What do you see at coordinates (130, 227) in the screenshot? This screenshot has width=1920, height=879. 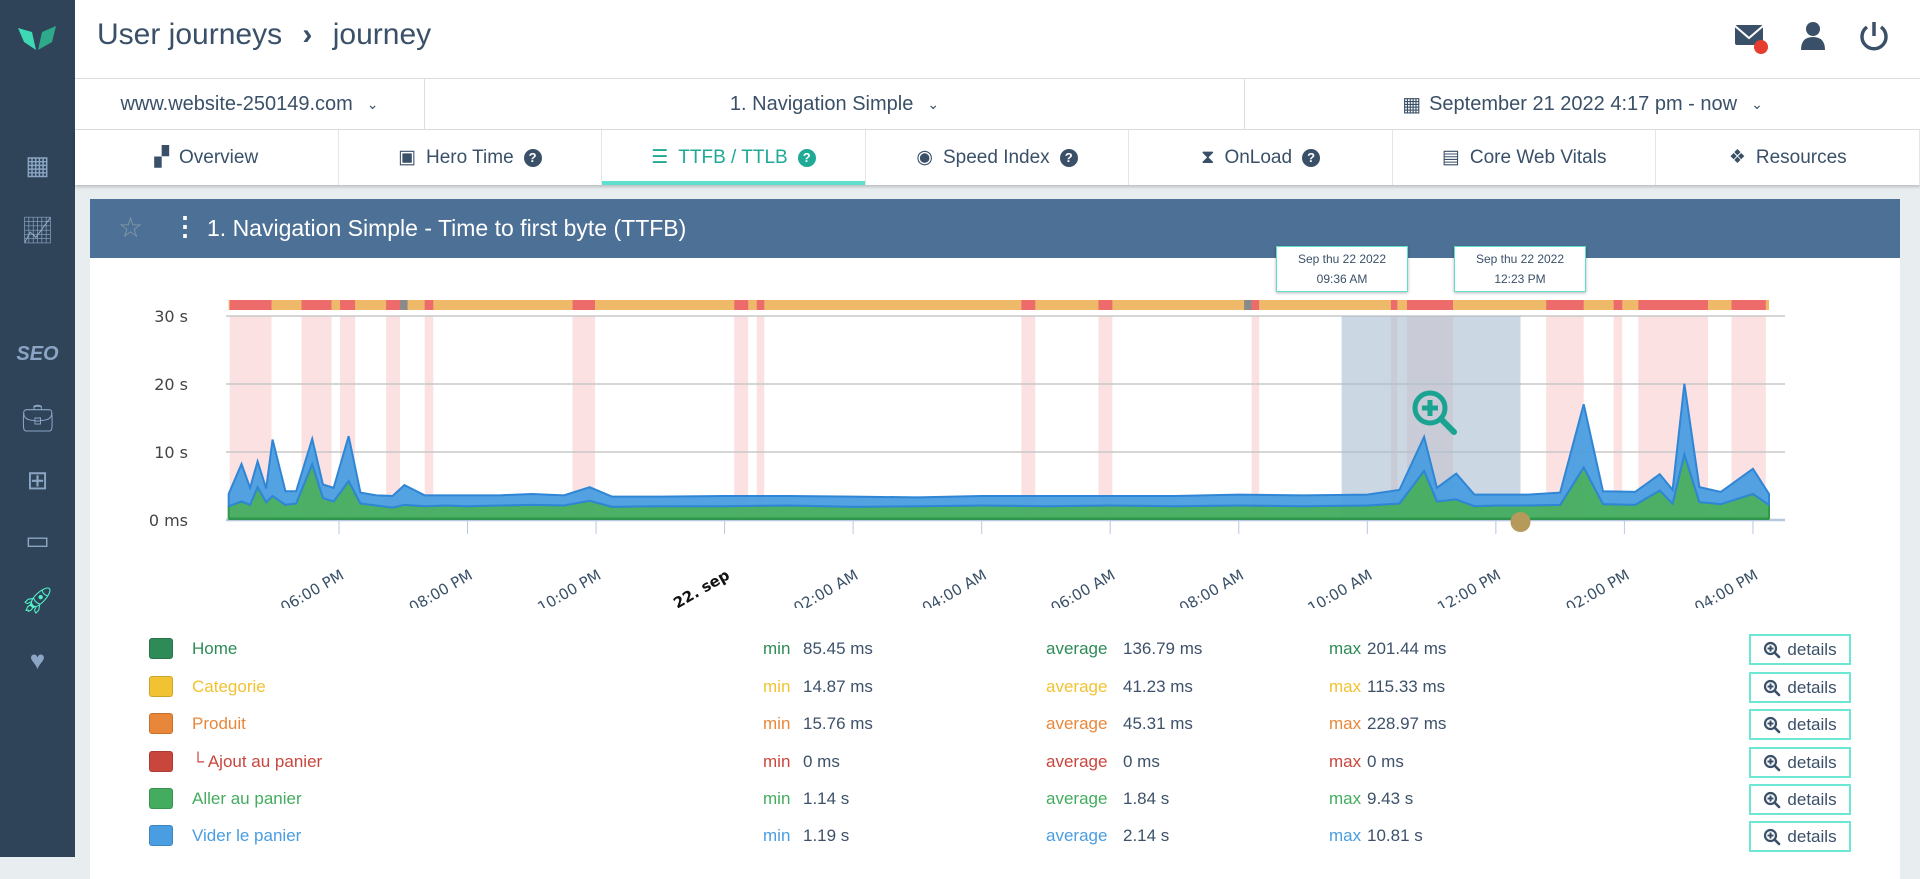 I see `star-icon: ☆` at bounding box center [130, 227].